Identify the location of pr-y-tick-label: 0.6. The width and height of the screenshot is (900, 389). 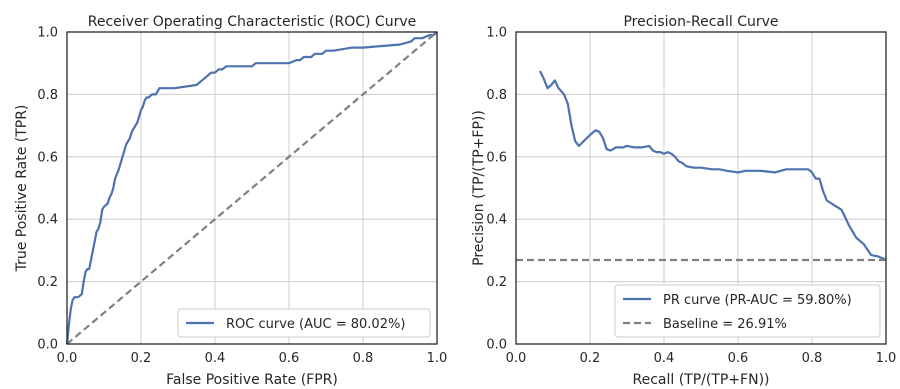
(496, 157).